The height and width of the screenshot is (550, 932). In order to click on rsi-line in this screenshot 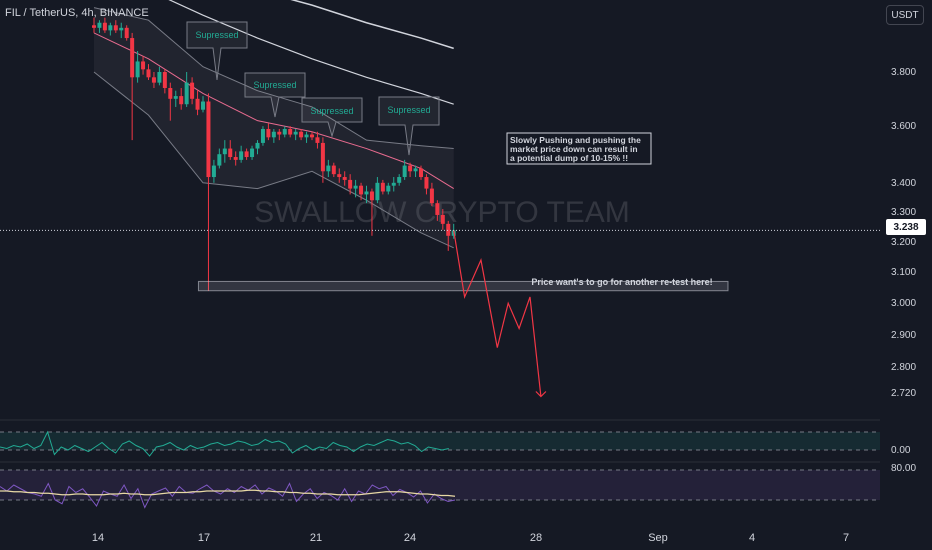, I will do `click(228, 495)`.